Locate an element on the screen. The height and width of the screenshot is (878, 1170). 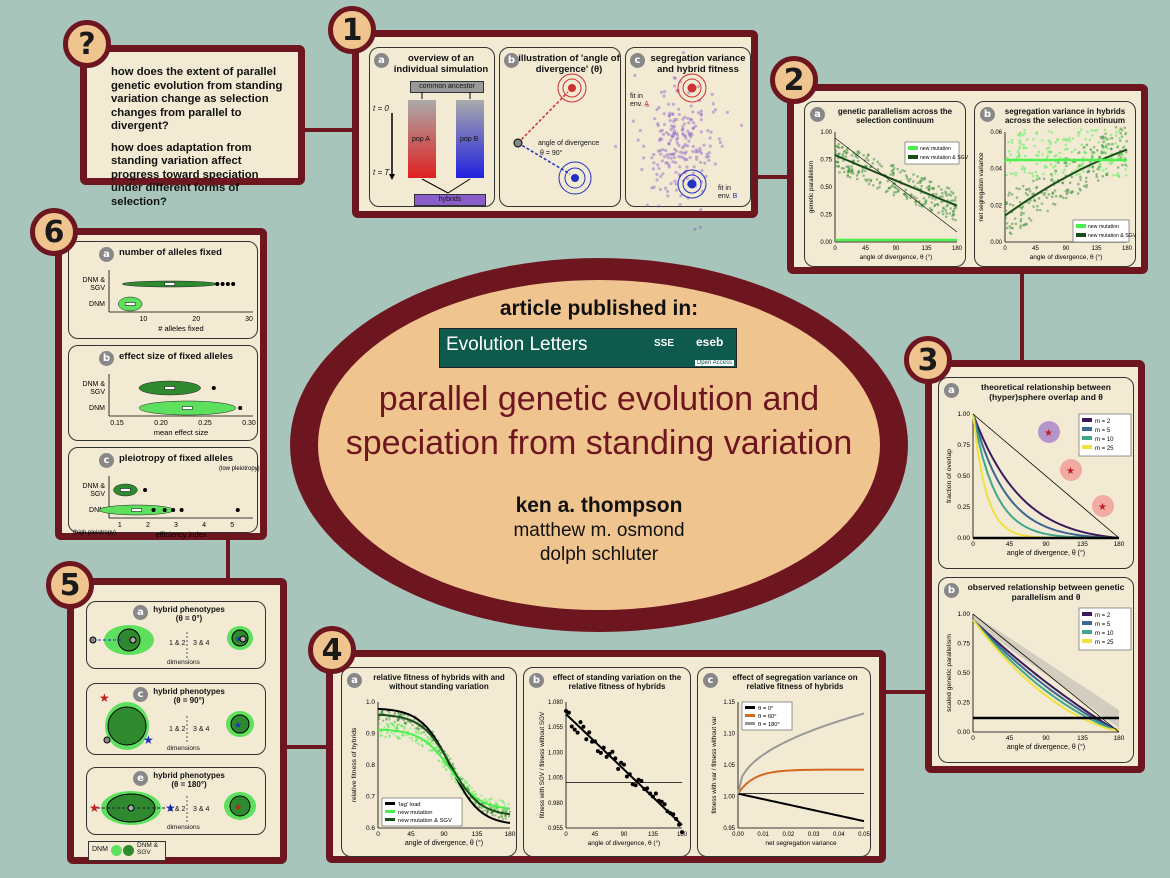
star-icon: ★ is located at coordinates (1102, 507).